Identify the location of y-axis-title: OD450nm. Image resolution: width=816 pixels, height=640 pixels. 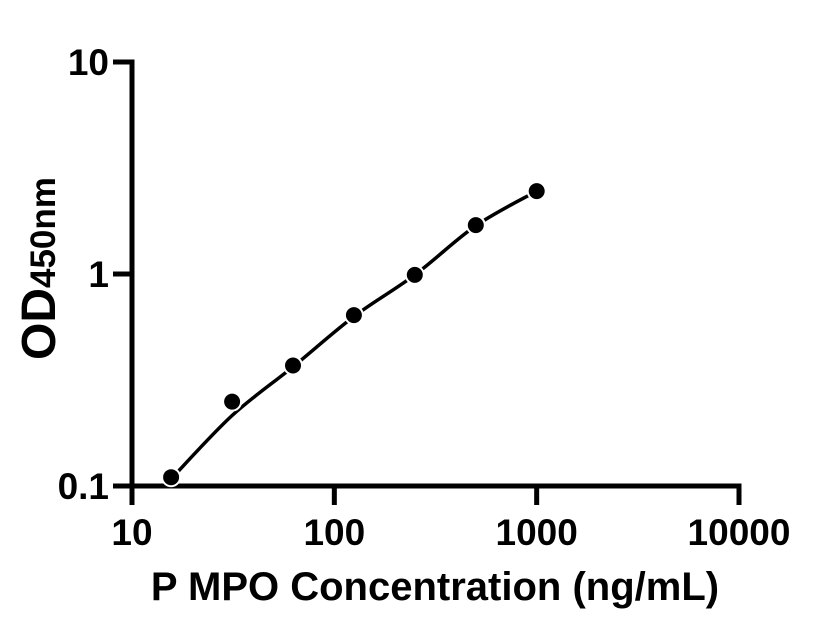
(39, 268).